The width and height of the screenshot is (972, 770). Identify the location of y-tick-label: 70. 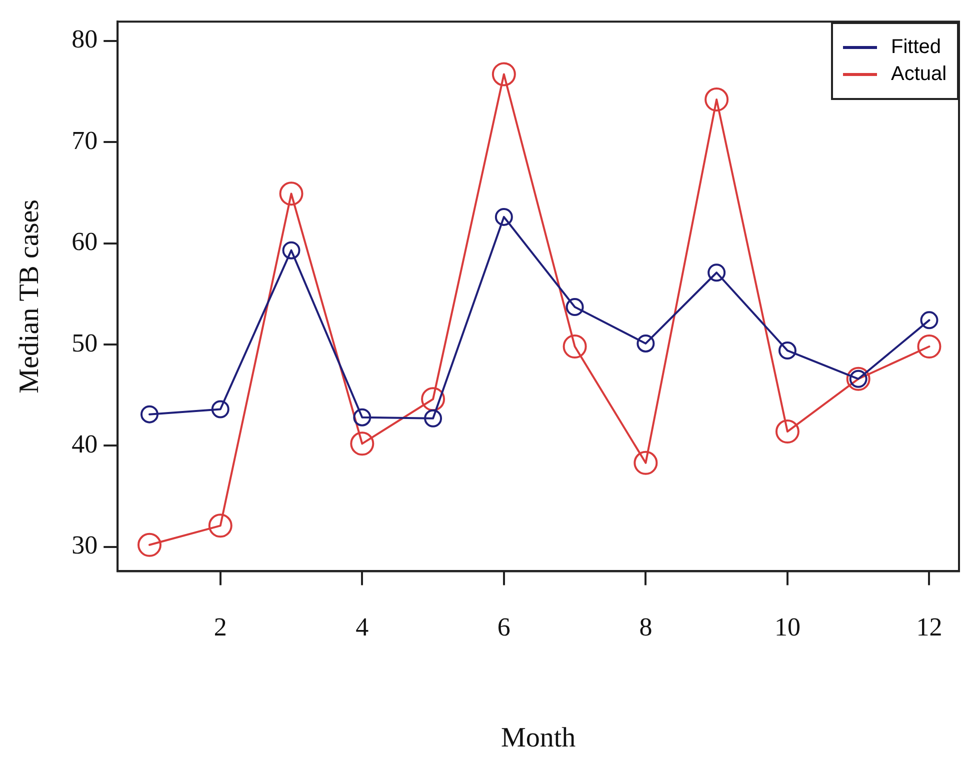
(85, 140).